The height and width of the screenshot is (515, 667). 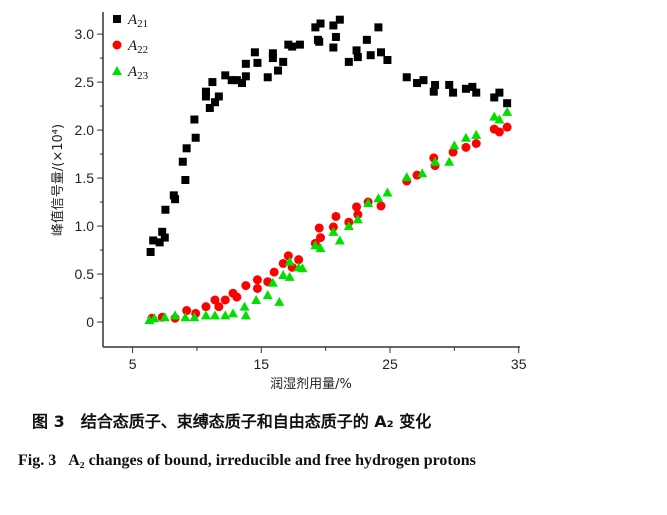 What do you see at coordinates (142, 50) in the screenshot?
I see `legend-subscript: 22` at bounding box center [142, 50].